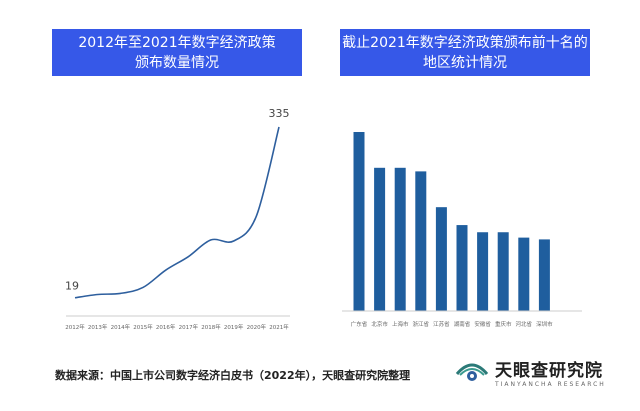 Image resolution: width=640 pixels, height=411 pixels. What do you see at coordinates (400, 324) in the screenshot?
I see `x-tick-label: 上海市` at bounding box center [400, 324].